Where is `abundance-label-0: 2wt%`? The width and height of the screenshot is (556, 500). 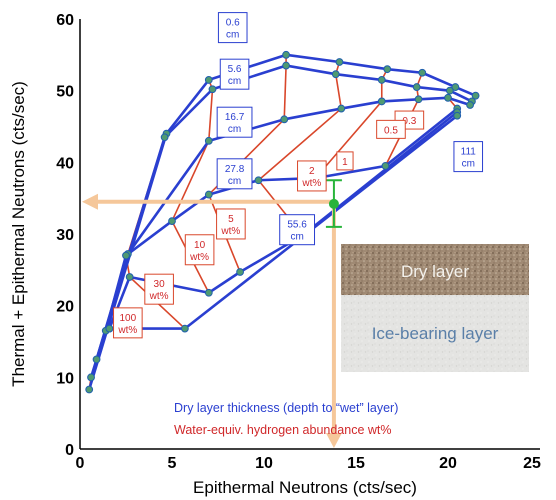
abundance-label-0: 2wt% is located at coordinates (312, 176).